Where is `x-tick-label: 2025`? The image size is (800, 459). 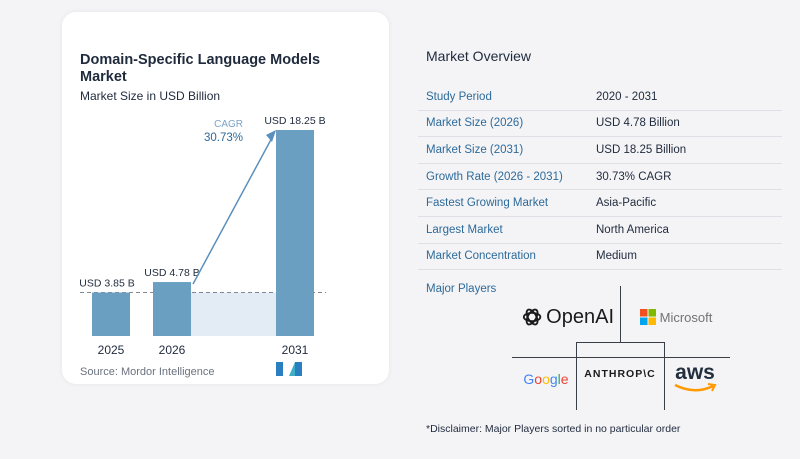 x-tick-label: 2025 is located at coordinates (111, 350).